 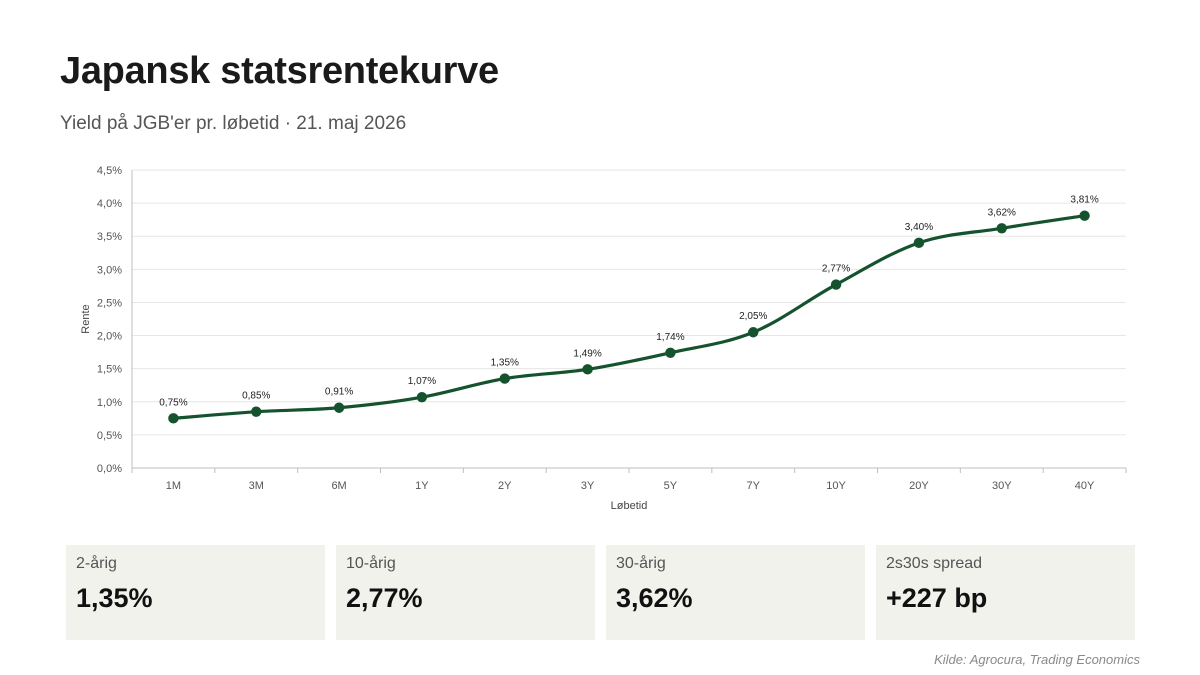 I want to click on y-axis-title: Rente, so click(x=86, y=318).